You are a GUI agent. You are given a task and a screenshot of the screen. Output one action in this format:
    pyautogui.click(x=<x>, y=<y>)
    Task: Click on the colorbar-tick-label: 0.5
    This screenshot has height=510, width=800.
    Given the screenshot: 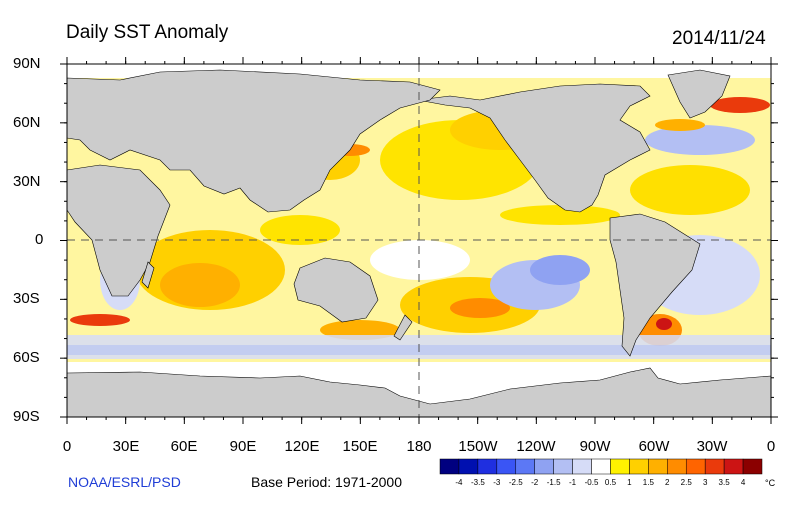 What is the action you would take?
    pyautogui.click(x=610, y=482)
    